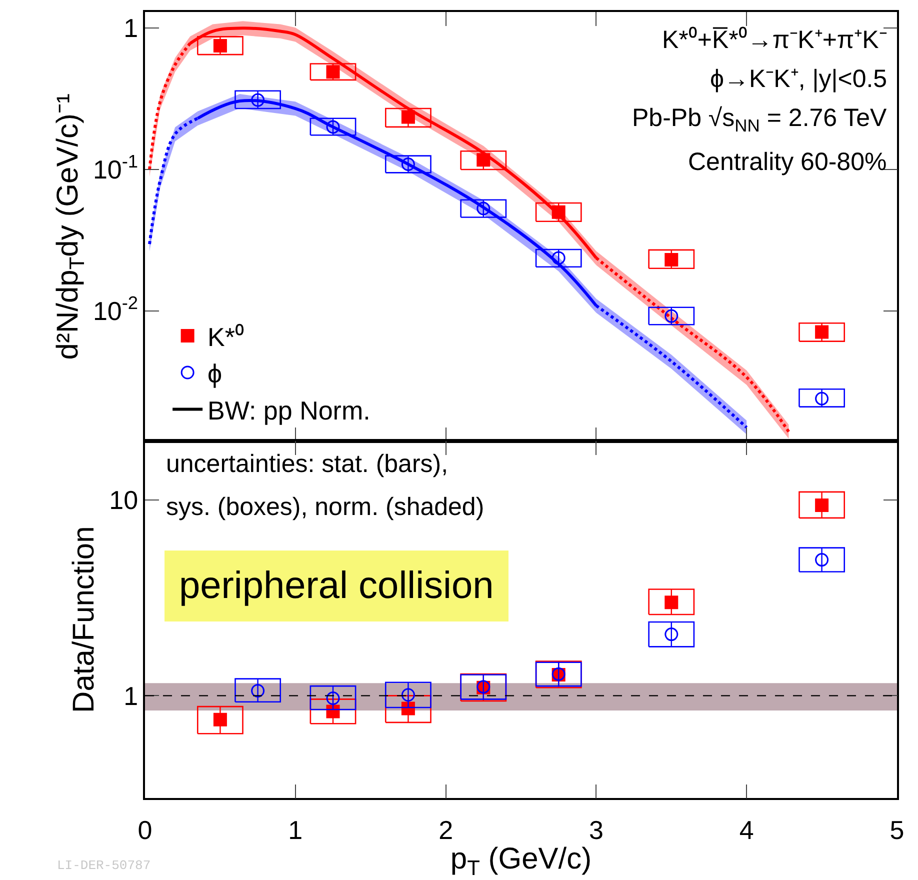  Describe the element at coordinates (787, 162) in the screenshot. I see `annotation: Centrality 60-80%` at that location.